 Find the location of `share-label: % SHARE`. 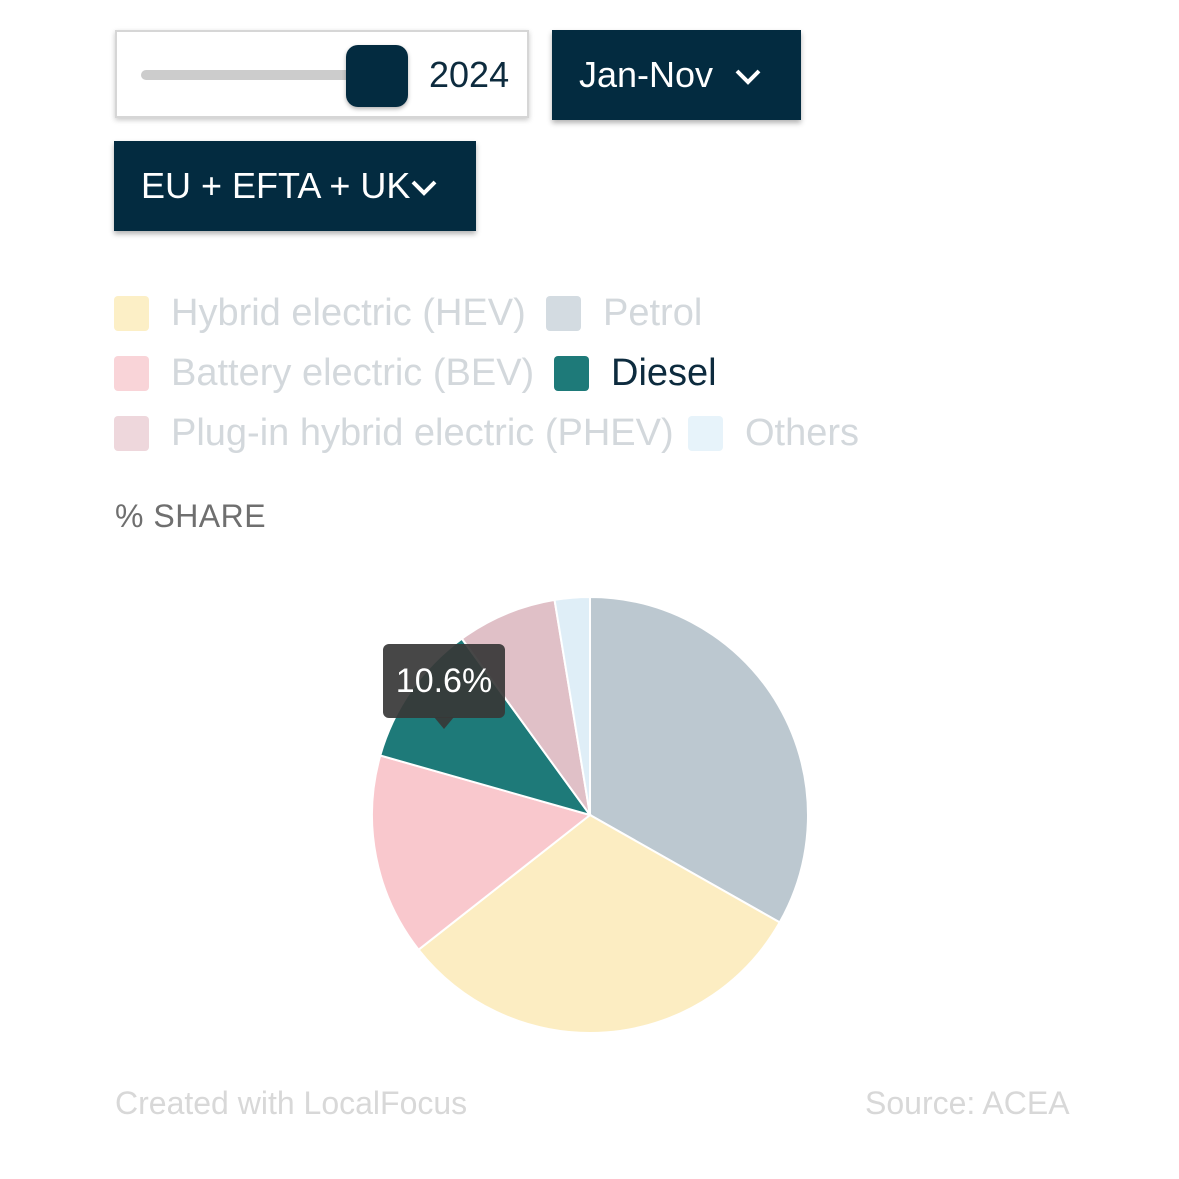

share-label: % SHARE is located at coordinates (191, 516).